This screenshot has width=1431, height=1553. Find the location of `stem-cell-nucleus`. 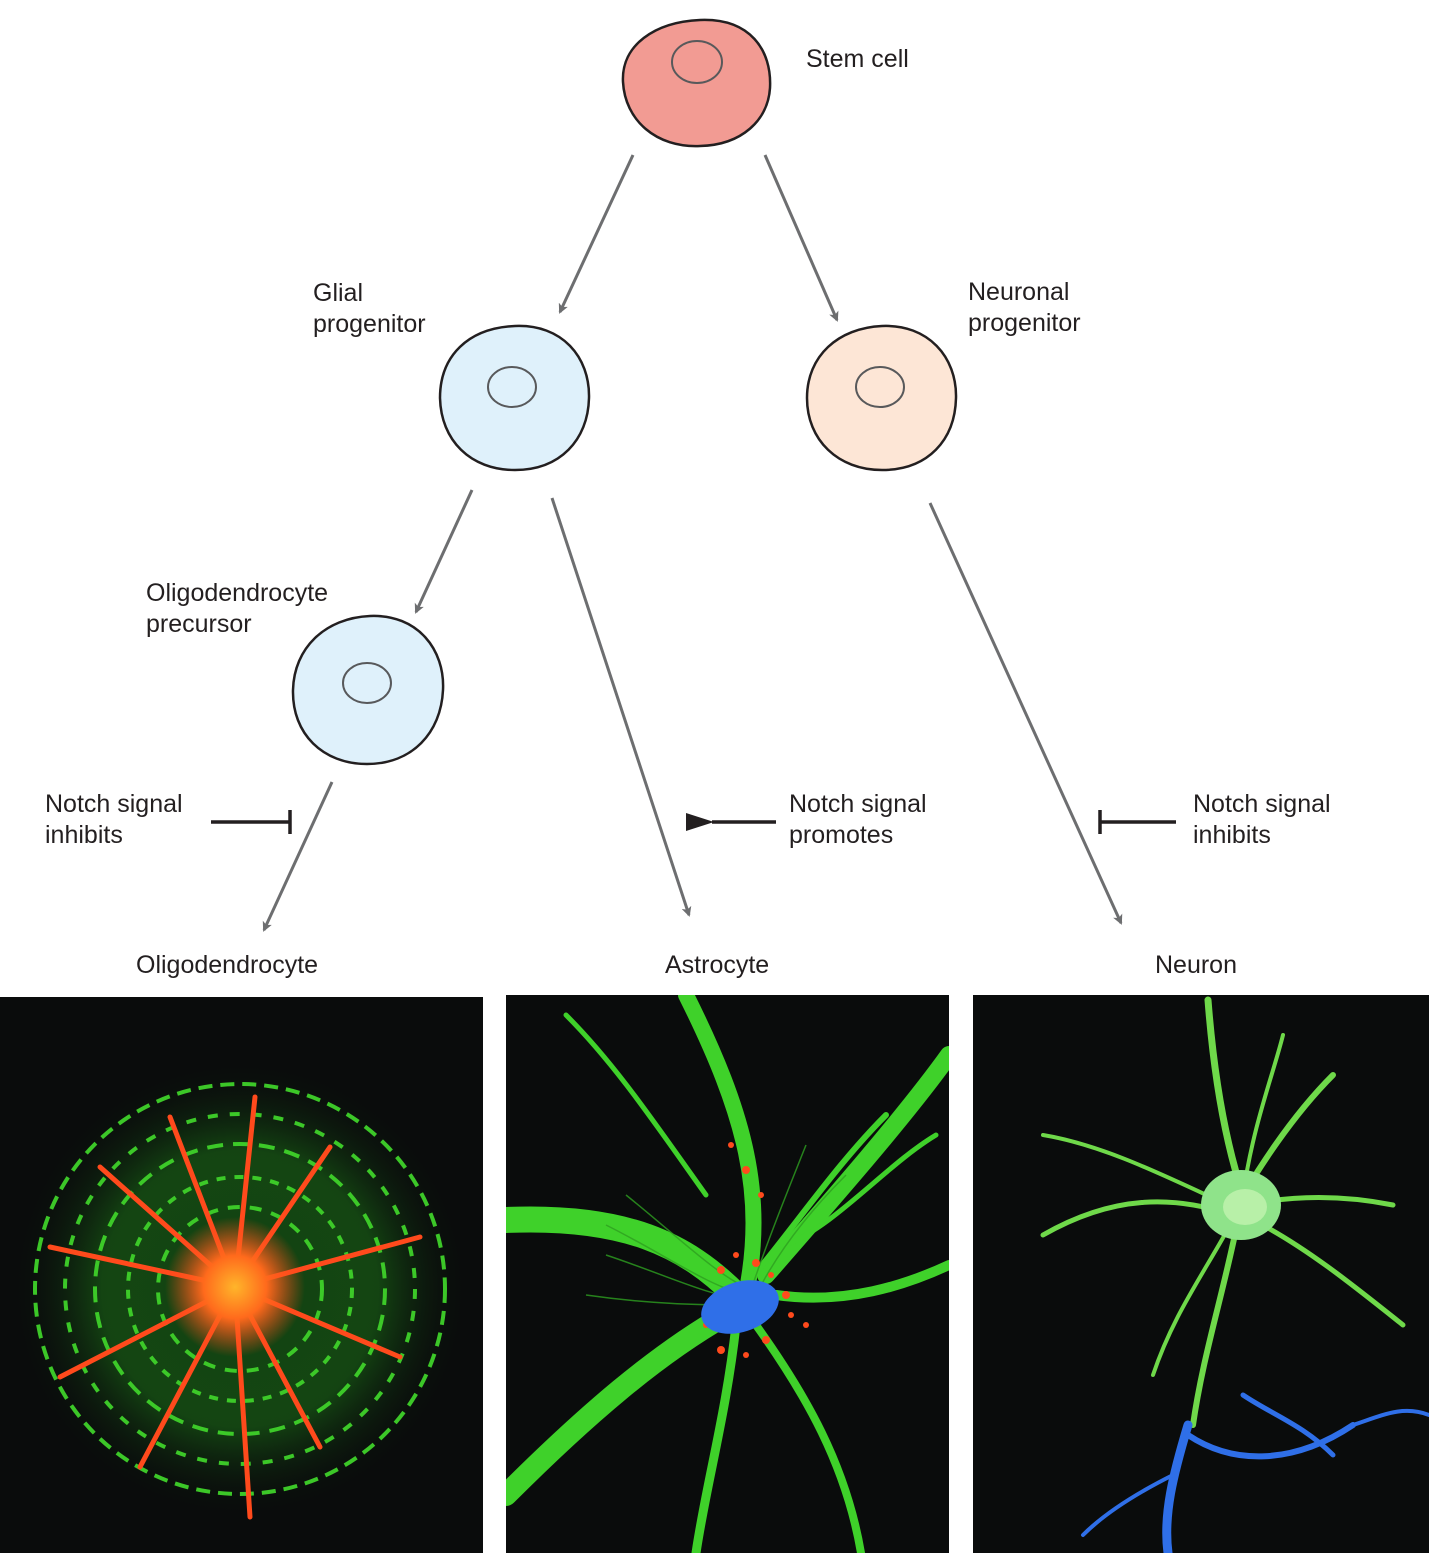

stem-cell-nucleus is located at coordinates (697, 62).